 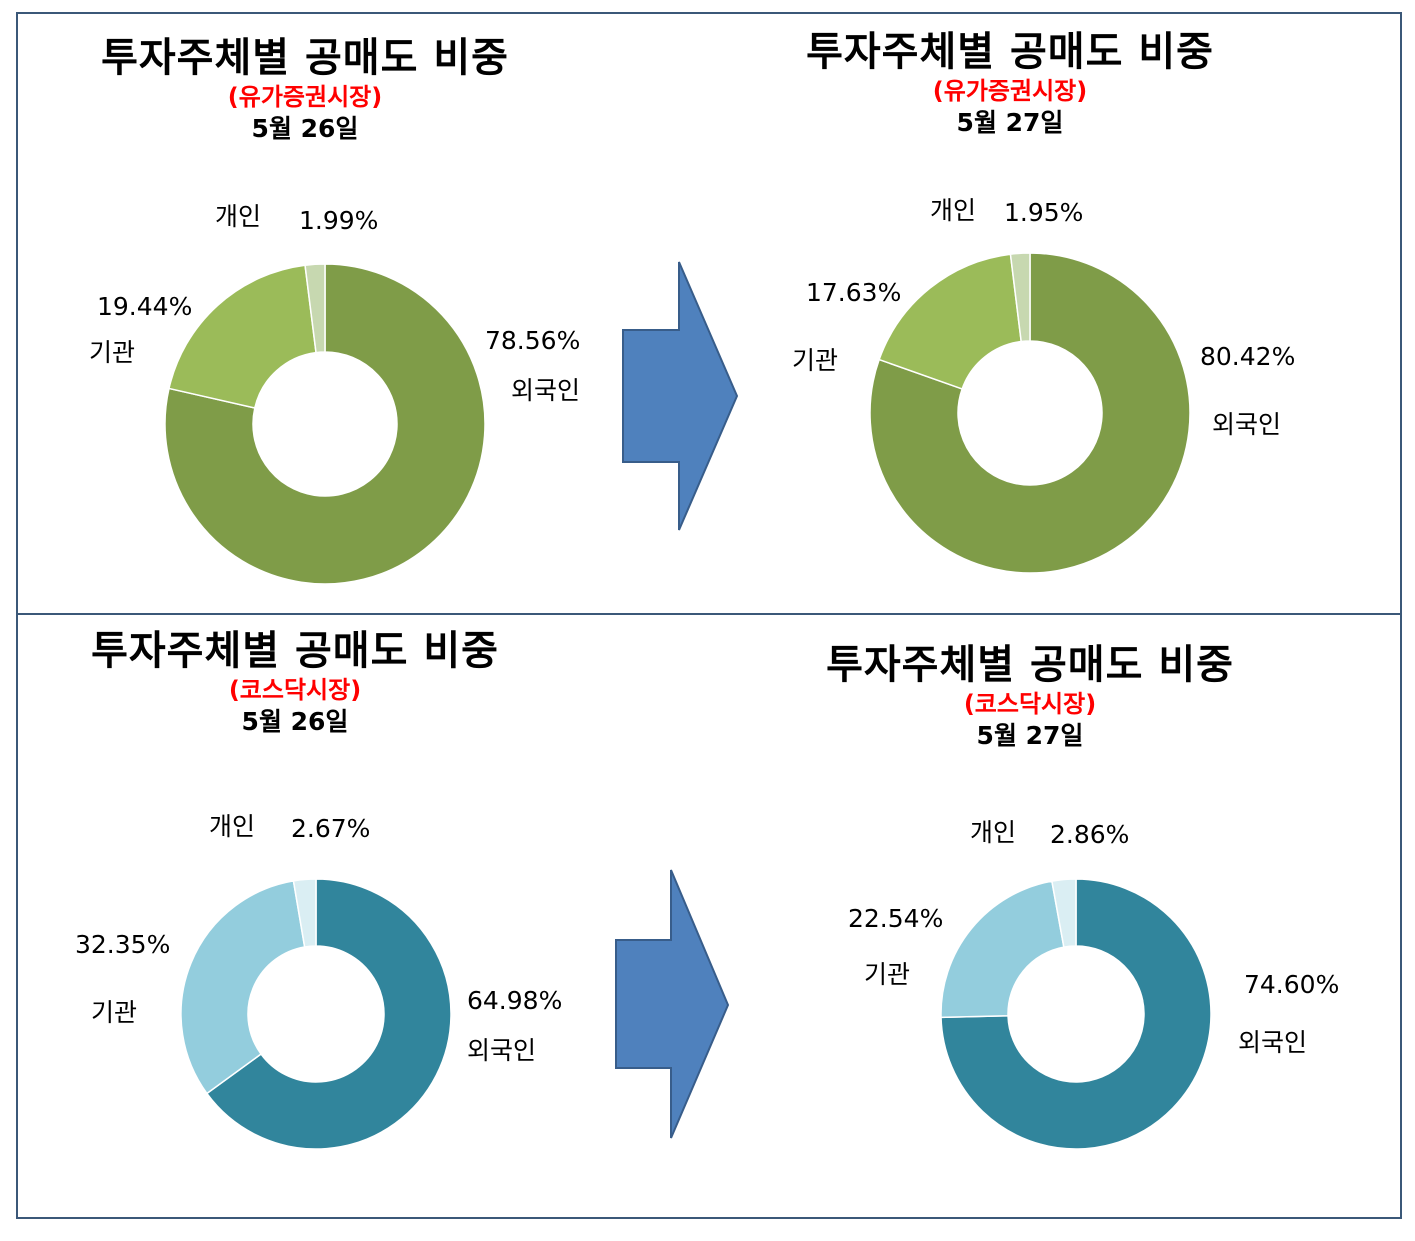 What do you see at coordinates (145, 306) in the screenshot?
I see `label-institution-value: 19.44%` at bounding box center [145, 306].